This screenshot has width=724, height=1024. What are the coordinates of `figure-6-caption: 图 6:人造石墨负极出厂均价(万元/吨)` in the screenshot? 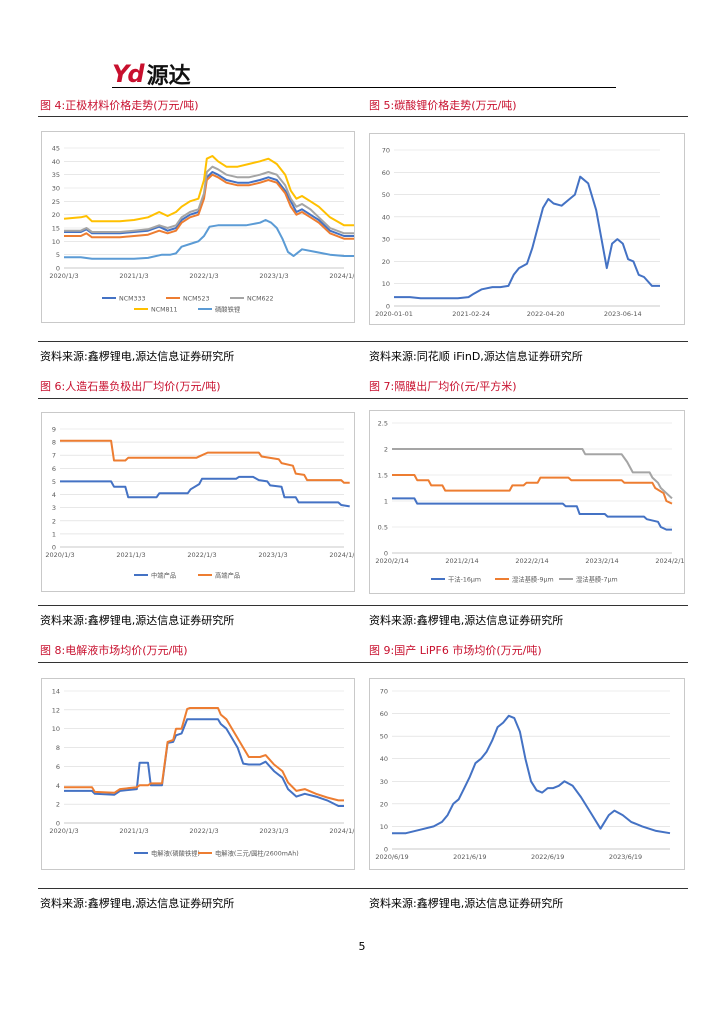 It's located at (130, 386).